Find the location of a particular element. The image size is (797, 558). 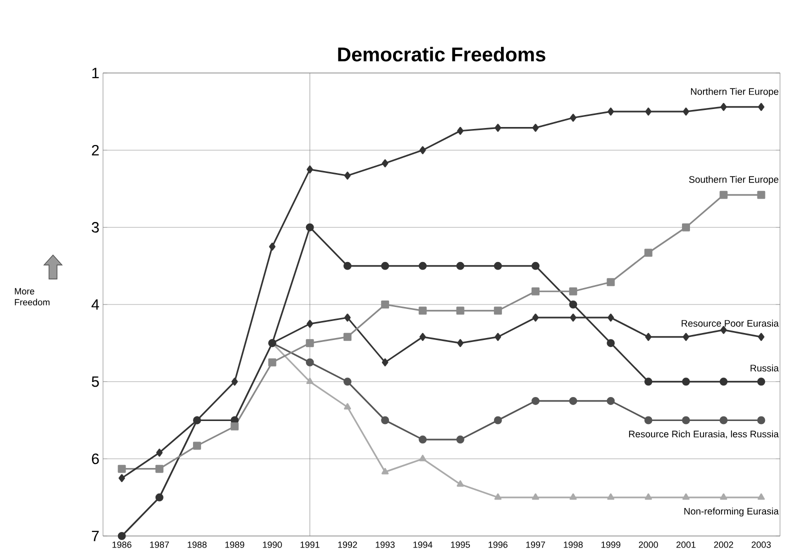

x-tick-label: 1991 is located at coordinates (310, 545).